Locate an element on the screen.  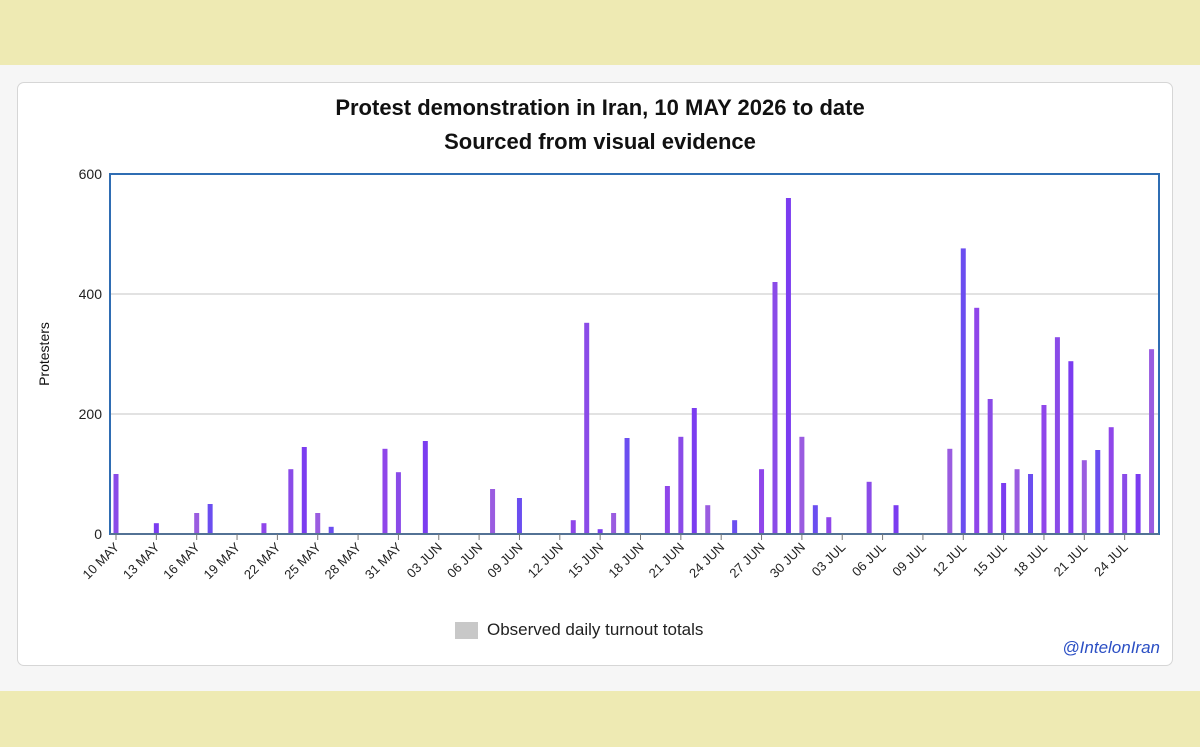
x-tick-label: 12 JUN is located at coordinates (545, 560).